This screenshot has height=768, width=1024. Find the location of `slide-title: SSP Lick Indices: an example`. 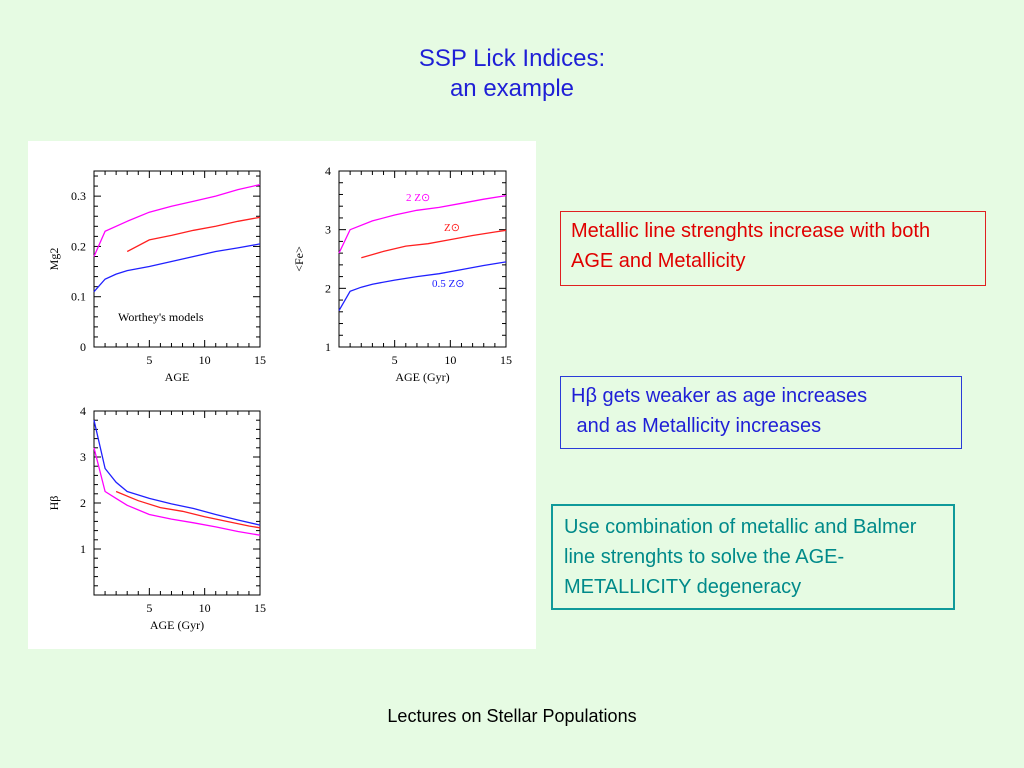

slide-title: SSP Lick Indices: an example is located at coordinates (512, 74).